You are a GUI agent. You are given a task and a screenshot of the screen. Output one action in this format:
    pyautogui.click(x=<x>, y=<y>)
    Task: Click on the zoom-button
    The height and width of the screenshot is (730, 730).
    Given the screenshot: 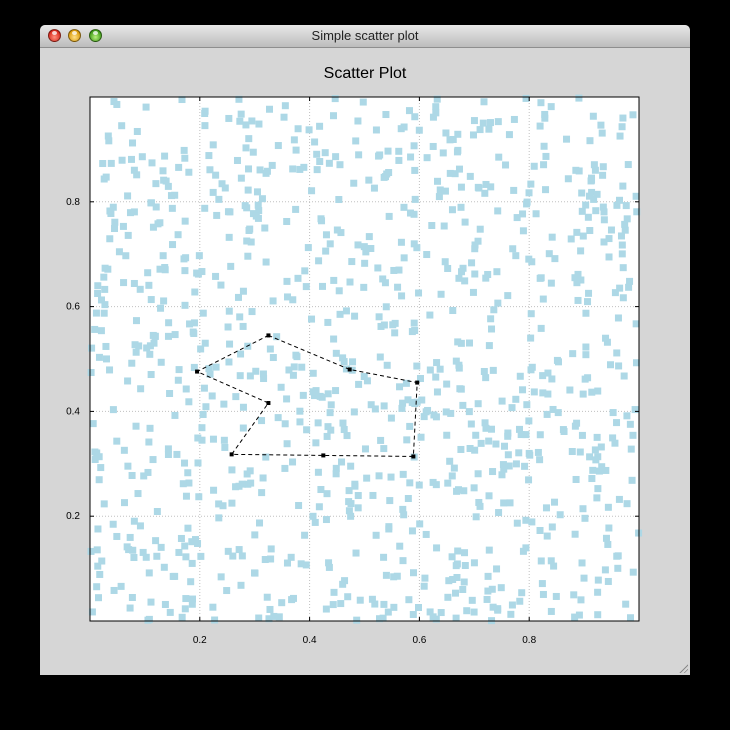 What is the action you would take?
    pyautogui.click(x=95, y=35)
    